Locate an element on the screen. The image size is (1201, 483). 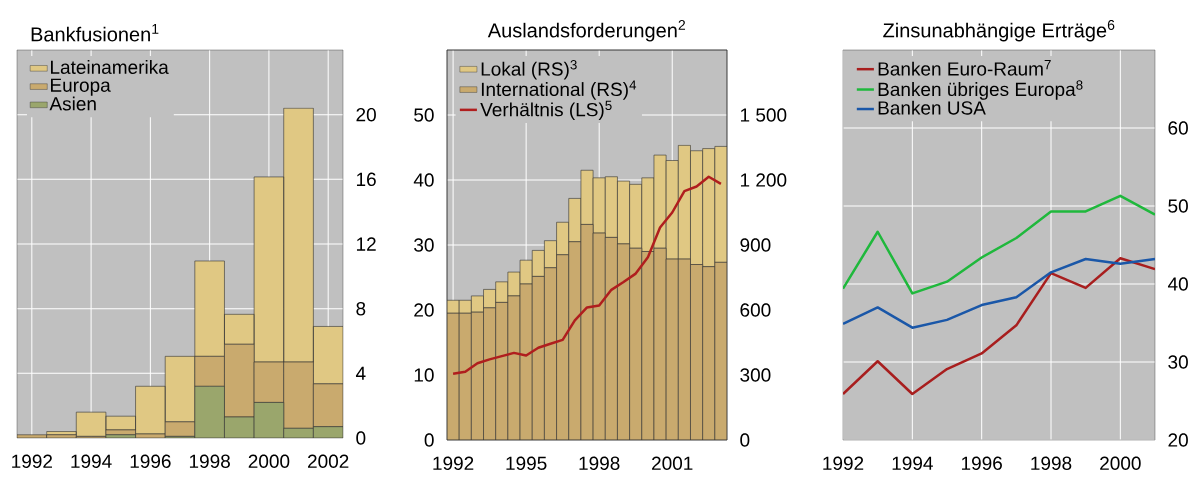
legend-label: Europa is located at coordinates (81, 87).